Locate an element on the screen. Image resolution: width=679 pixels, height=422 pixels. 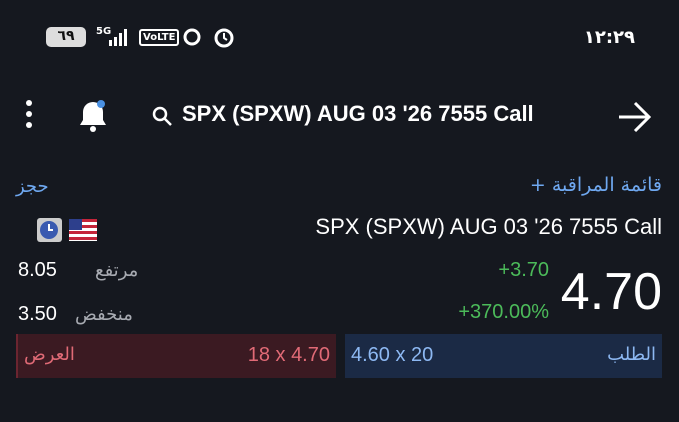
instrument-name: SPX (SPXW) AUG 03 '26 7555 Call is located at coordinates (488, 226).